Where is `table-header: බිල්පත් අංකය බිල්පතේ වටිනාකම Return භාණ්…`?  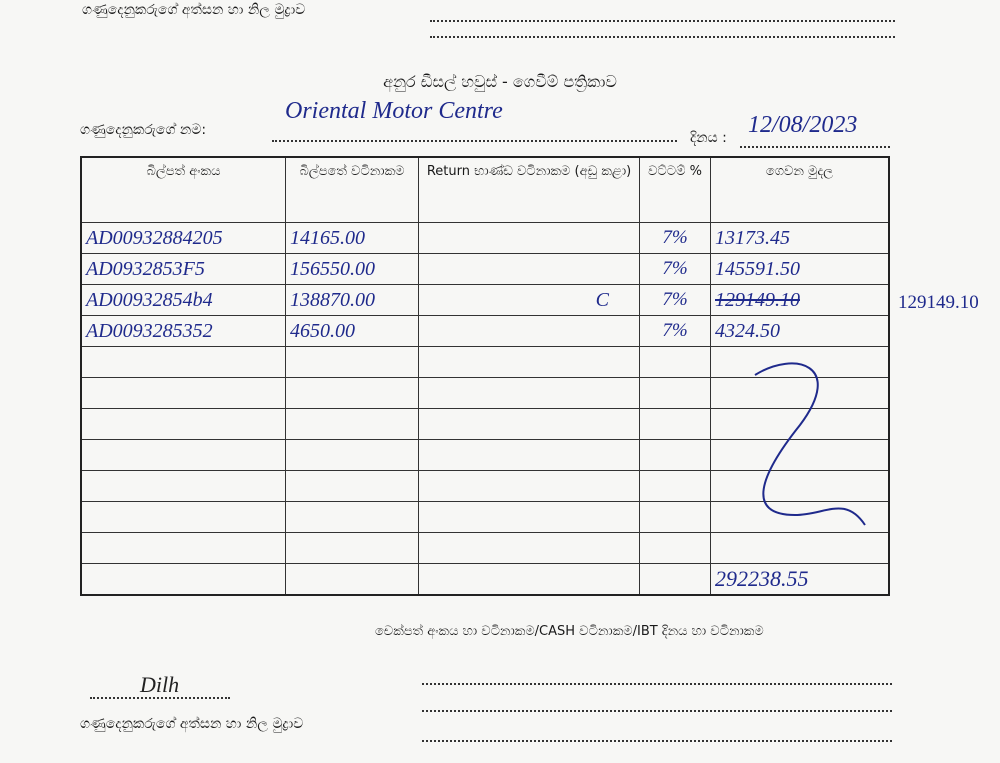 table-header: බිල්පත් අංකය බිල්පතේ වටිනාකම Return භාණ්… is located at coordinates (485, 189).